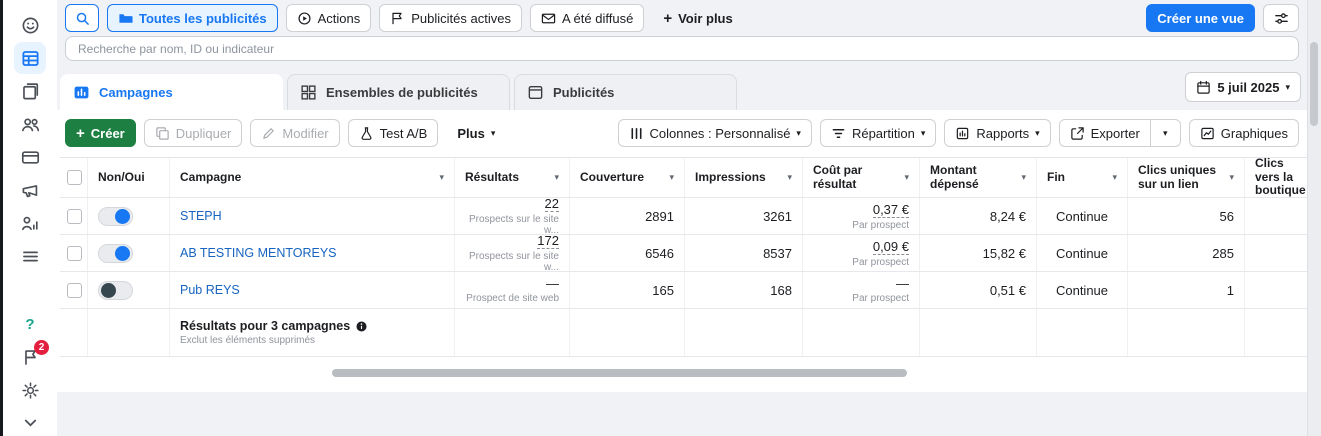  Describe the element at coordinates (902, 283) in the screenshot. I see `cost-value: —` at that location.